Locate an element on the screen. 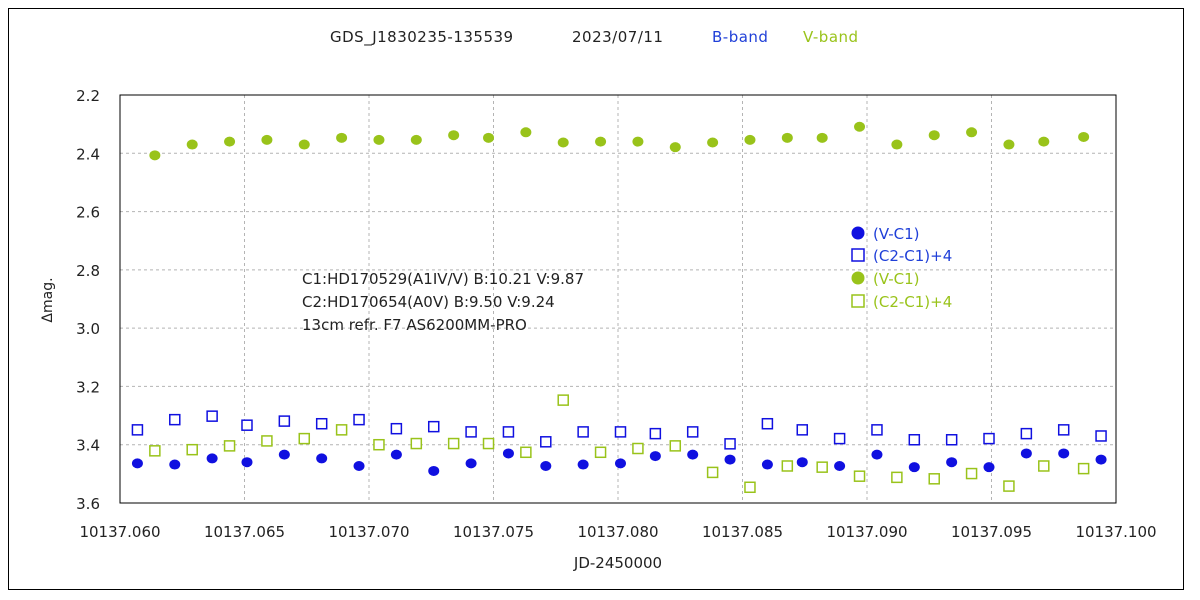 The width and height of the screenshot is (1200, 600). x-tick-label: 10137.070 is located at coordinates (368, 532).